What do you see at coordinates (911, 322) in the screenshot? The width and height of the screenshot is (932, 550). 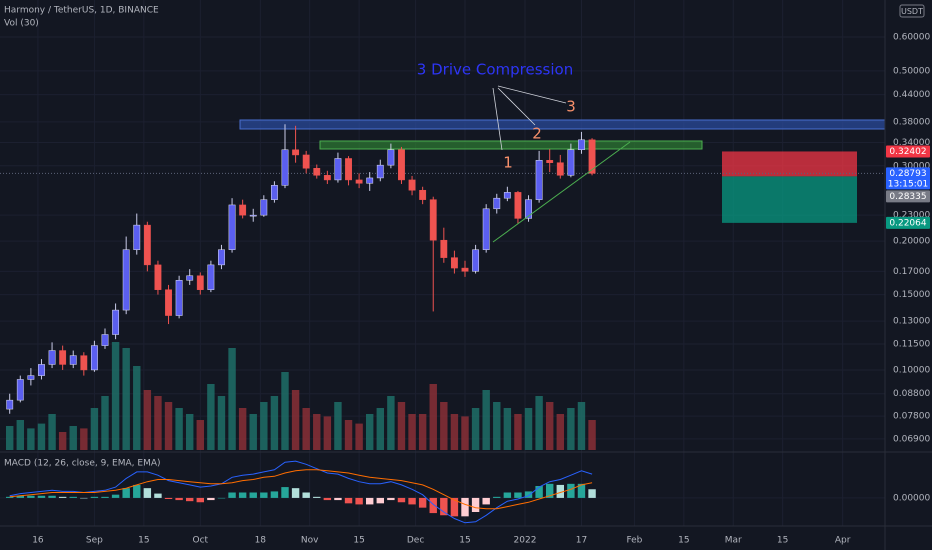 I see `y-tick-label: 0.13000` at bounding box center [911, 322].